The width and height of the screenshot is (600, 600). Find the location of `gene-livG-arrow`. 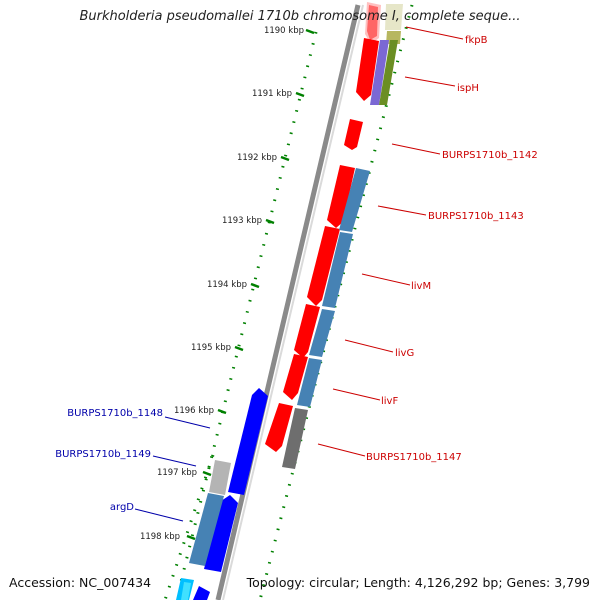

gene-livG-arrow is located at coordinates (307, 331).